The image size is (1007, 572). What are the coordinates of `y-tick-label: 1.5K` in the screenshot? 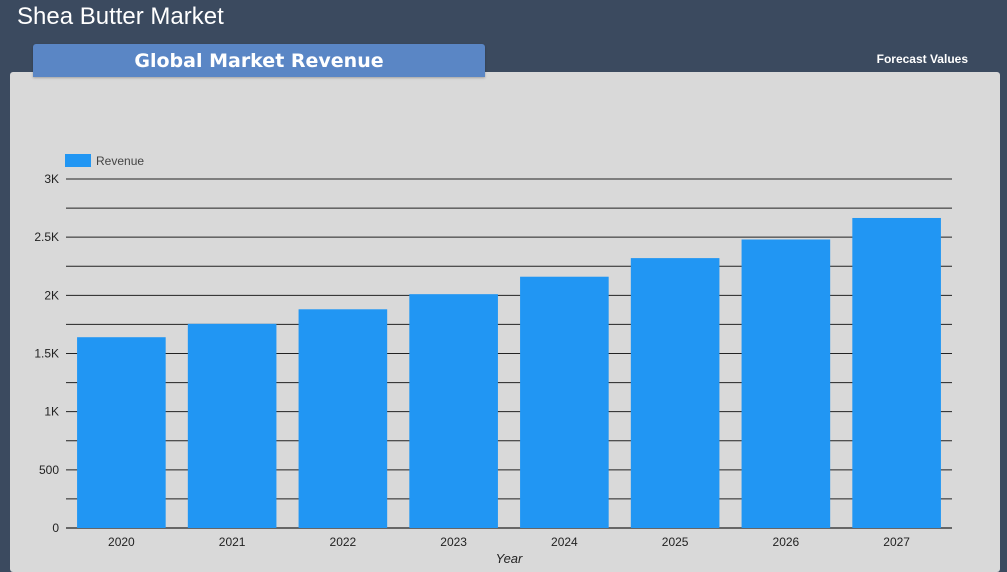 It's located at (46, 354).